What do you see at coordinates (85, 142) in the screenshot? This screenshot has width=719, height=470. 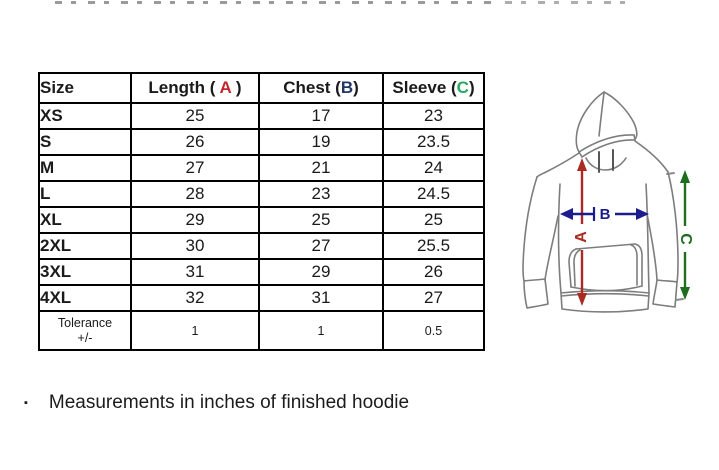 I see `size-cell: S` at bounding box center [85, 142].